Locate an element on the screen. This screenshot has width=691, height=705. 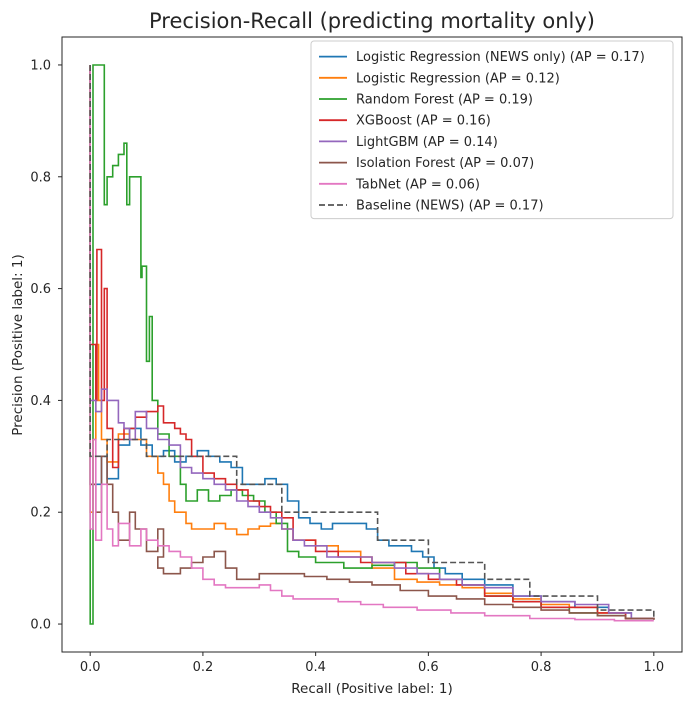
legend-box is located at coordinates (492, 130).